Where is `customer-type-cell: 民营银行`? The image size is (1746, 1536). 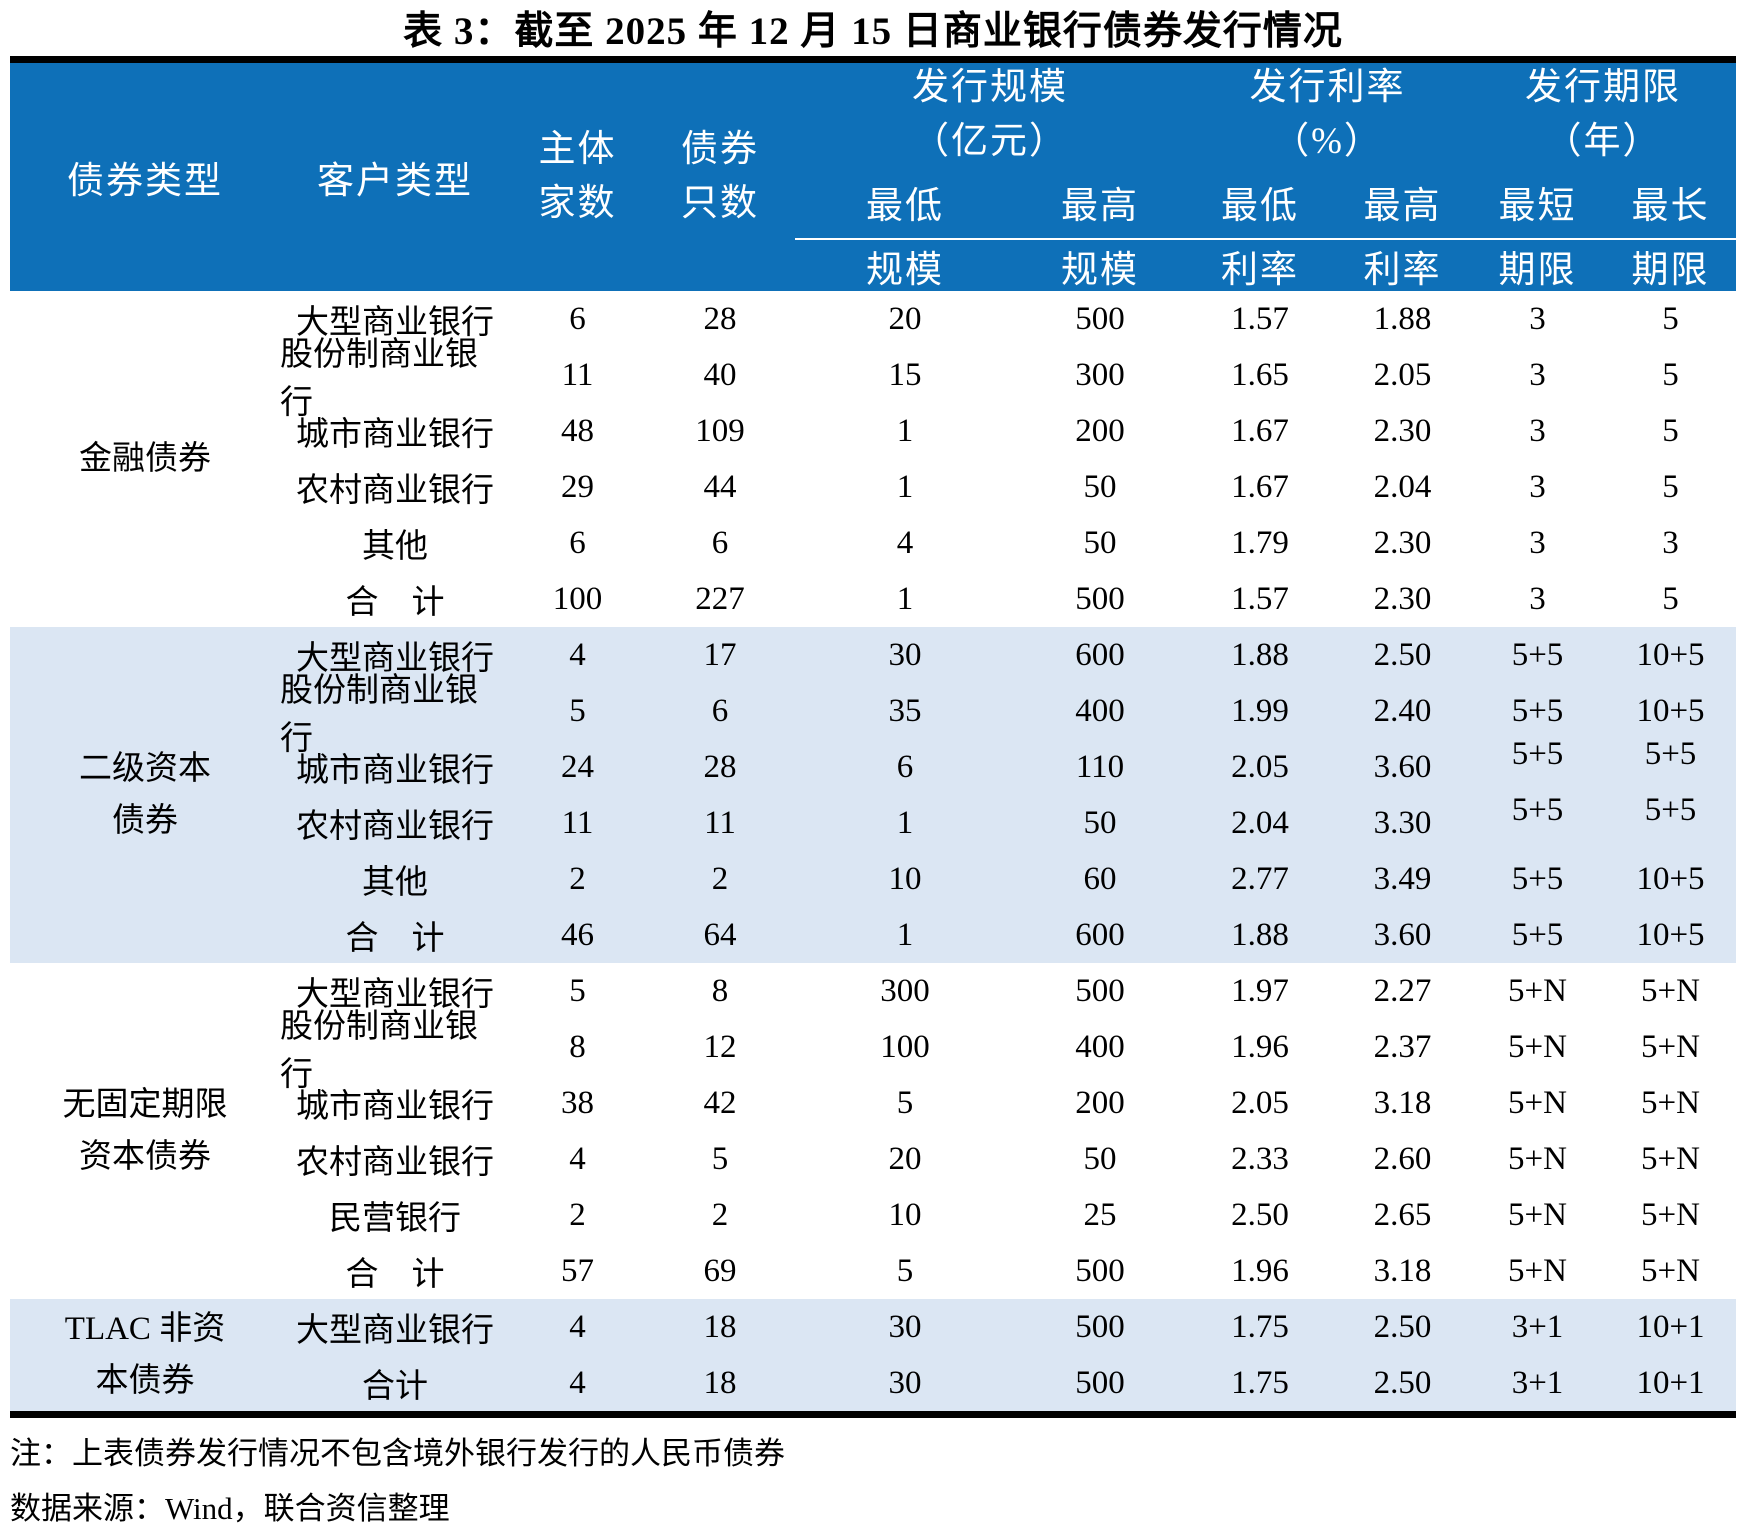 customer-type-cell: 民营银行 is located at coordinates (395, 1219).